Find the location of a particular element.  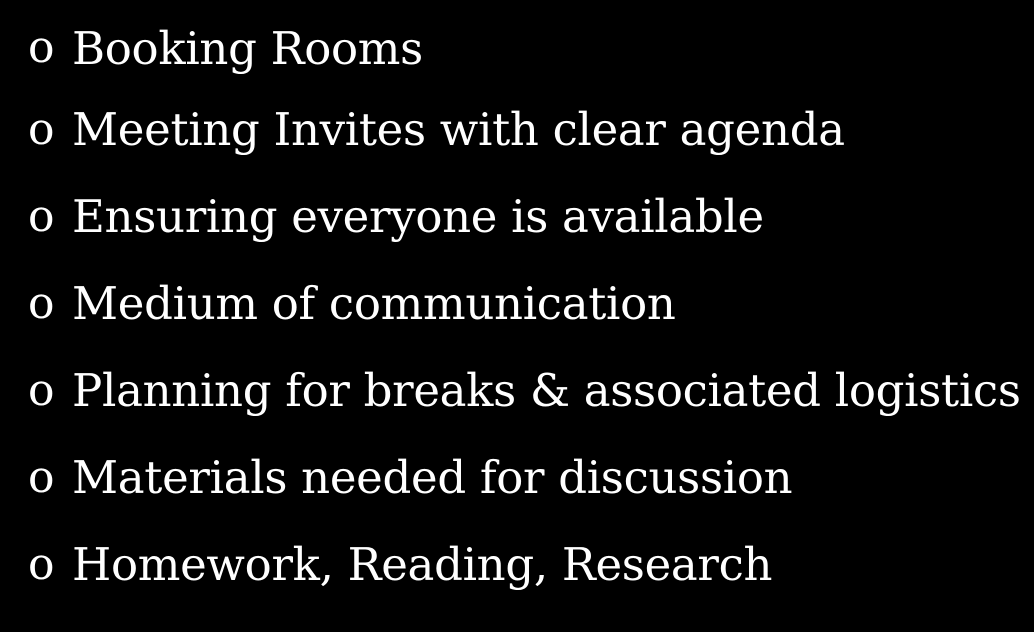

list-item: o Homework, Reading, Research is located at coordinates (528, 564).